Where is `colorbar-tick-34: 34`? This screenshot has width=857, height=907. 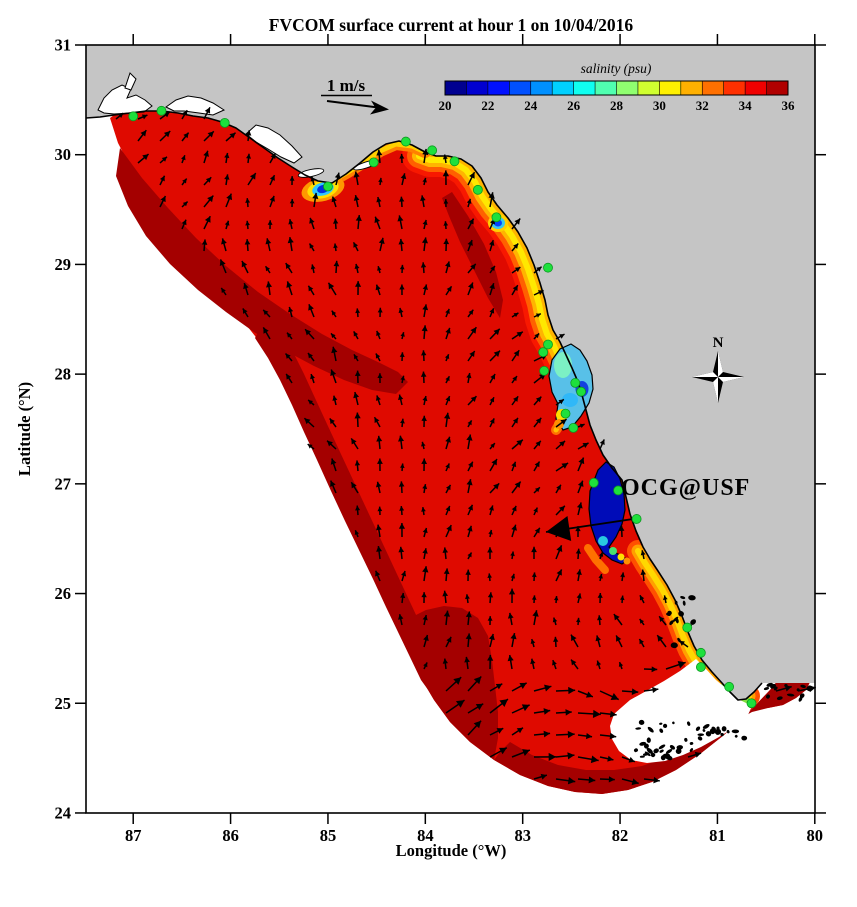 colorbar-tick-34: 34 is located at coordinates (746, 105).